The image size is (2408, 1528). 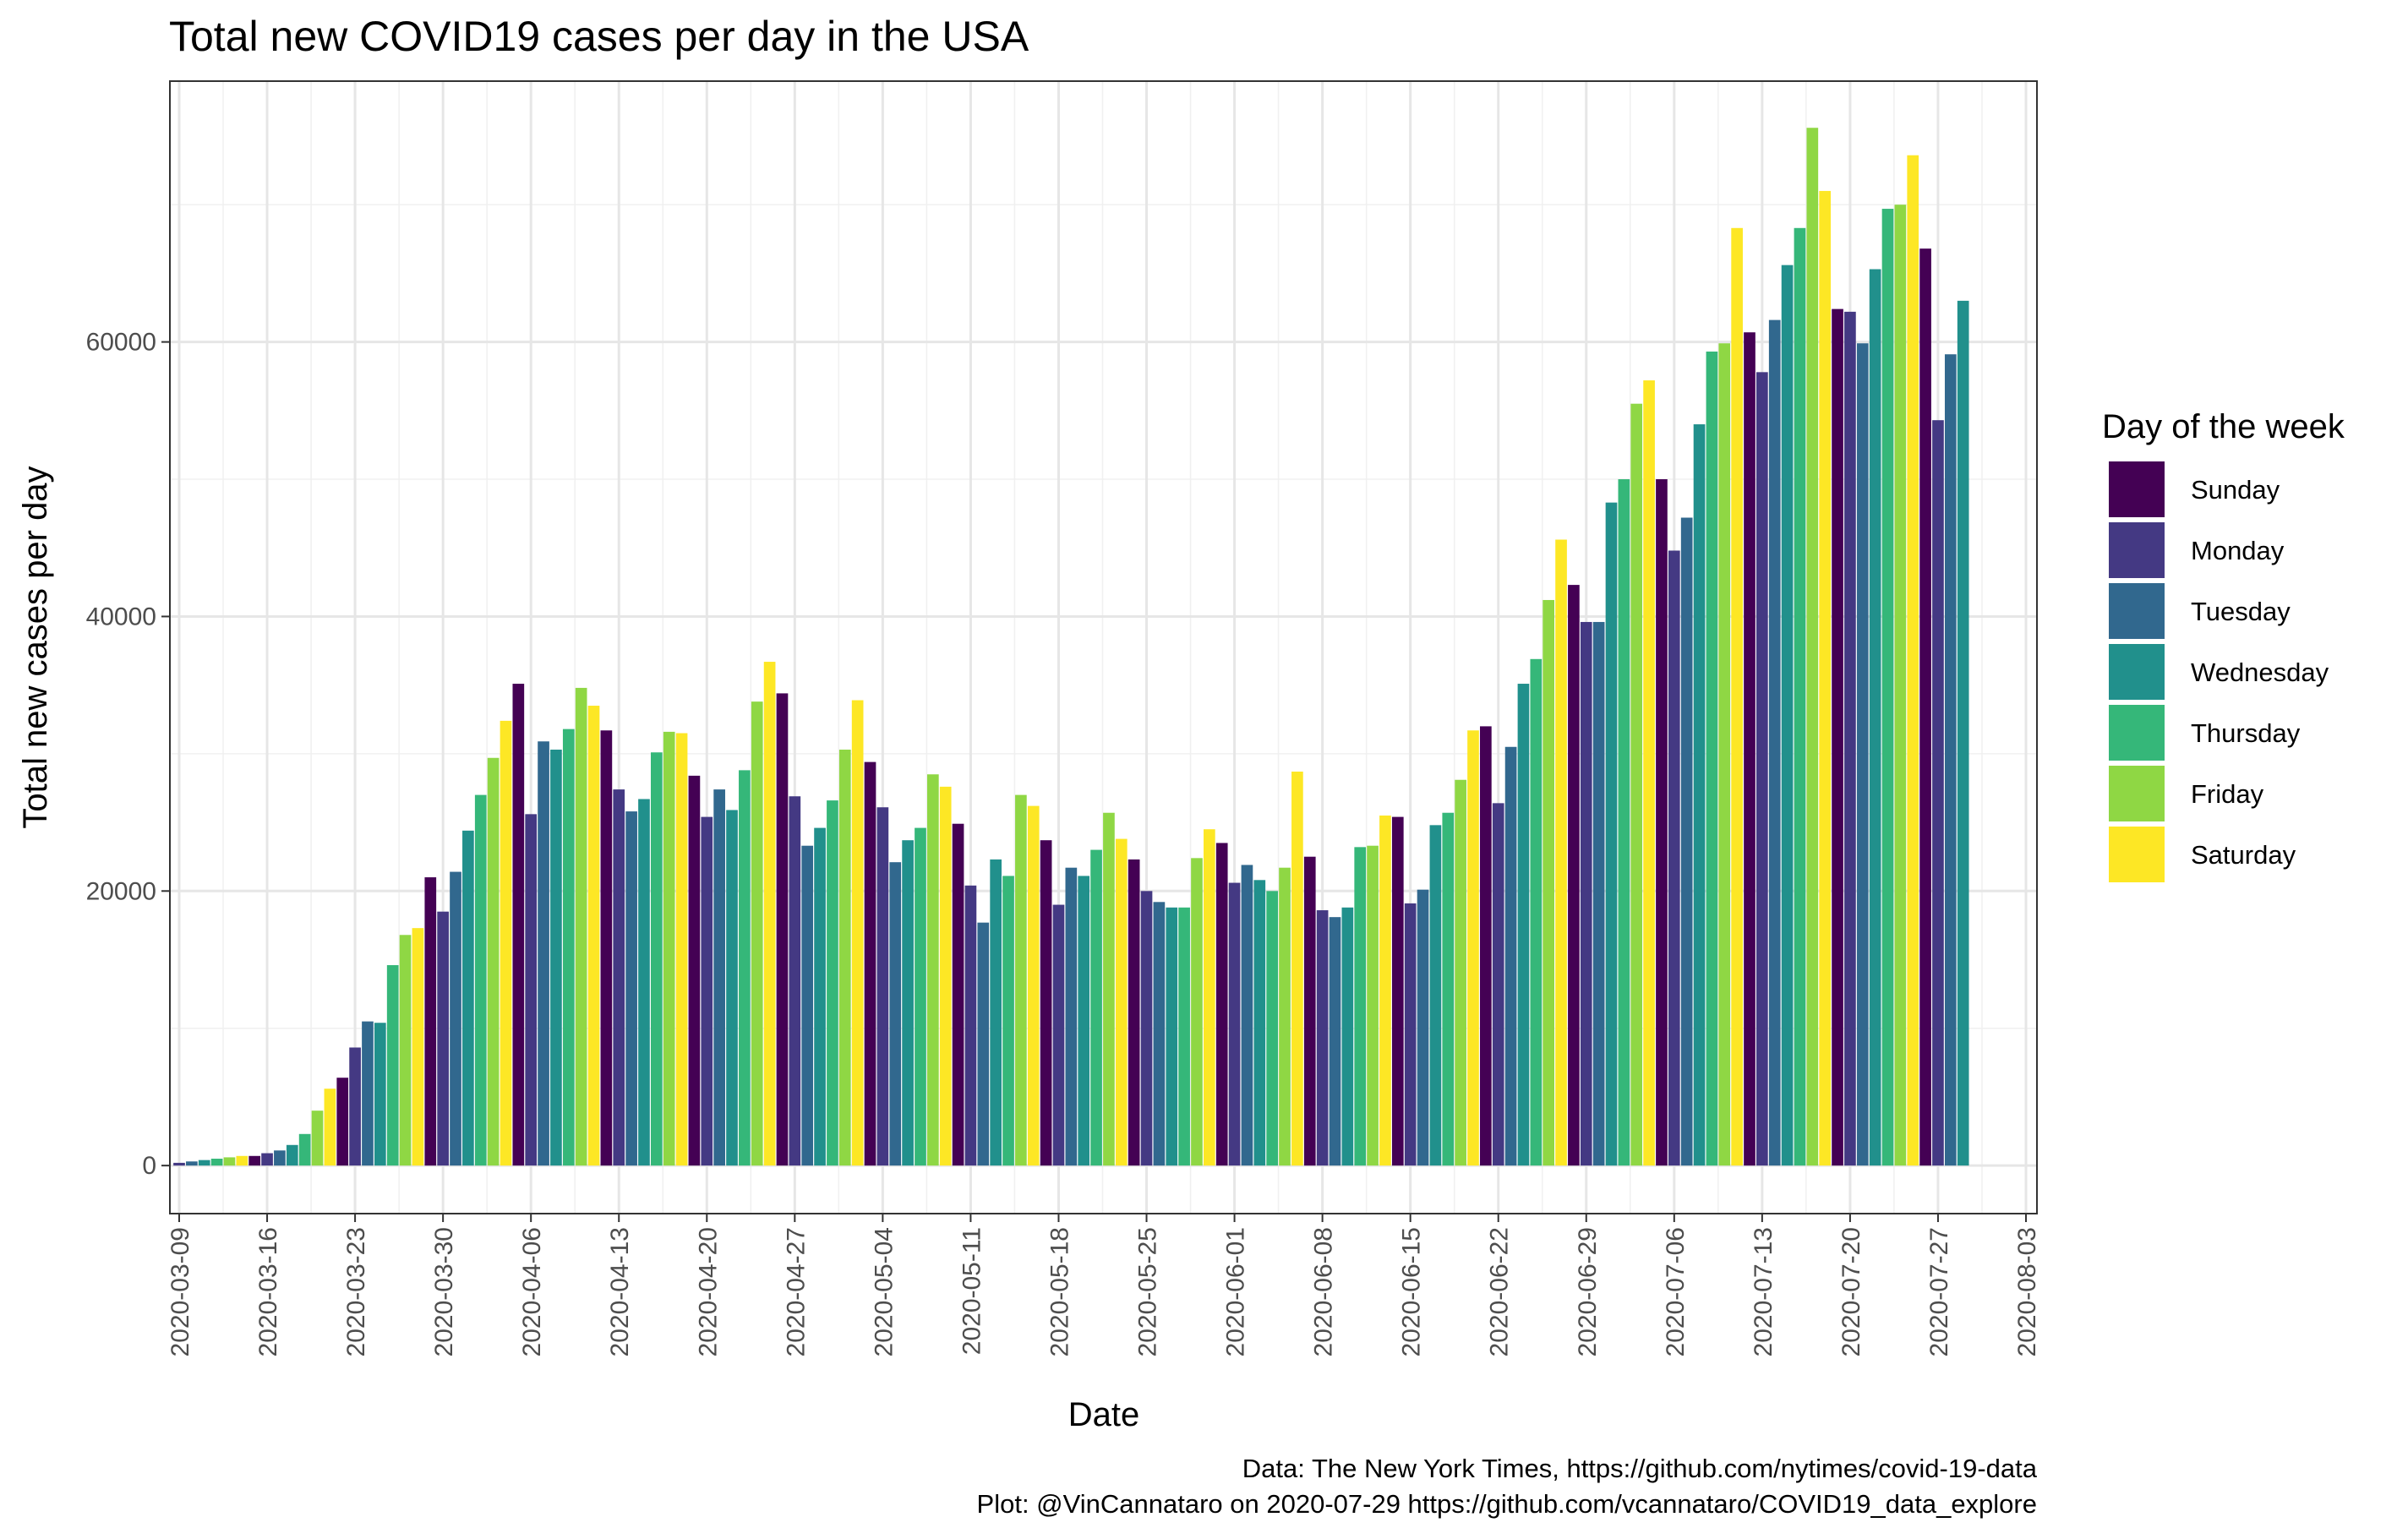 What do you see at coordinates (1588, 1291) in the screenshot?
I see `x-tick-label: 2020-06-29` at bounding box center [1588, 1291].